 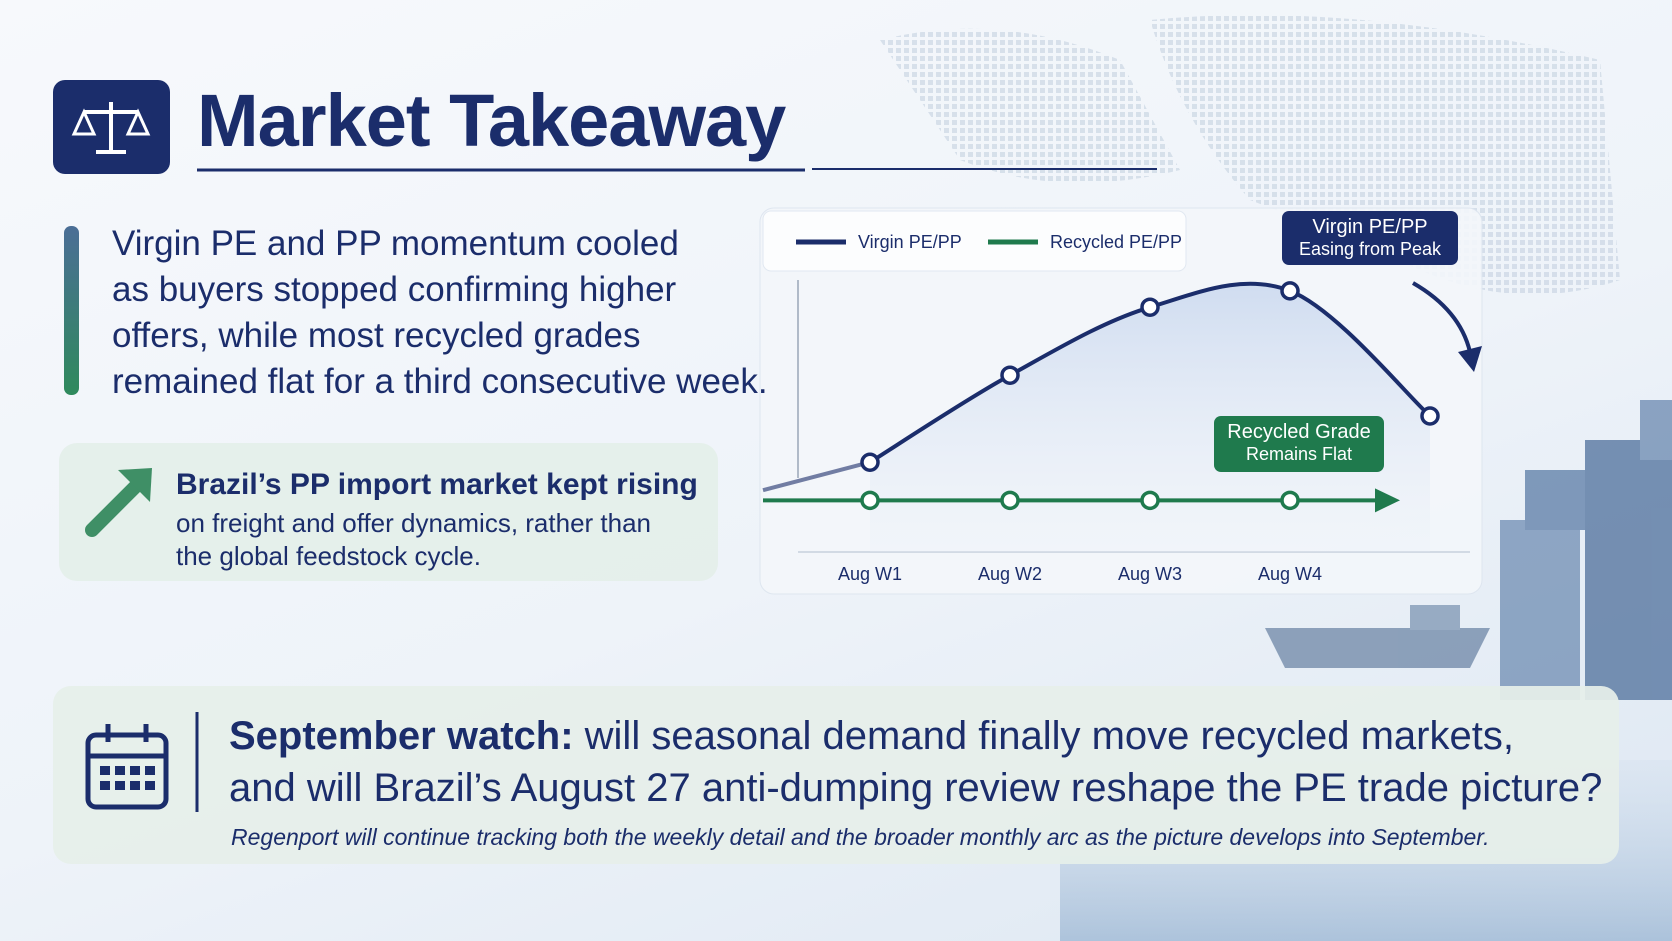 What do you see at coordinates (401, 736) in the screenshot?
I see `footer-lead: September watch:` at bounding box center [401, 736].